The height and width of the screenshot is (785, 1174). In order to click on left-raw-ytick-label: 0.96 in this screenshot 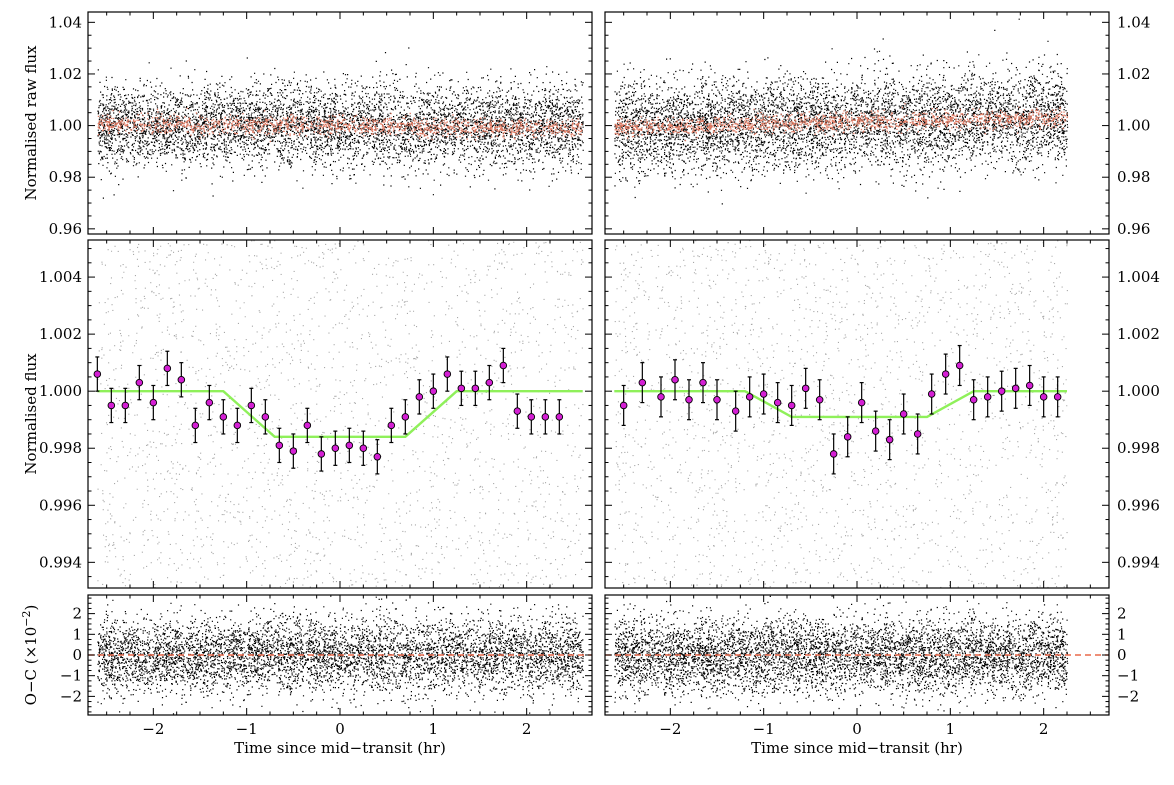, I will do `click(65, 229)`.